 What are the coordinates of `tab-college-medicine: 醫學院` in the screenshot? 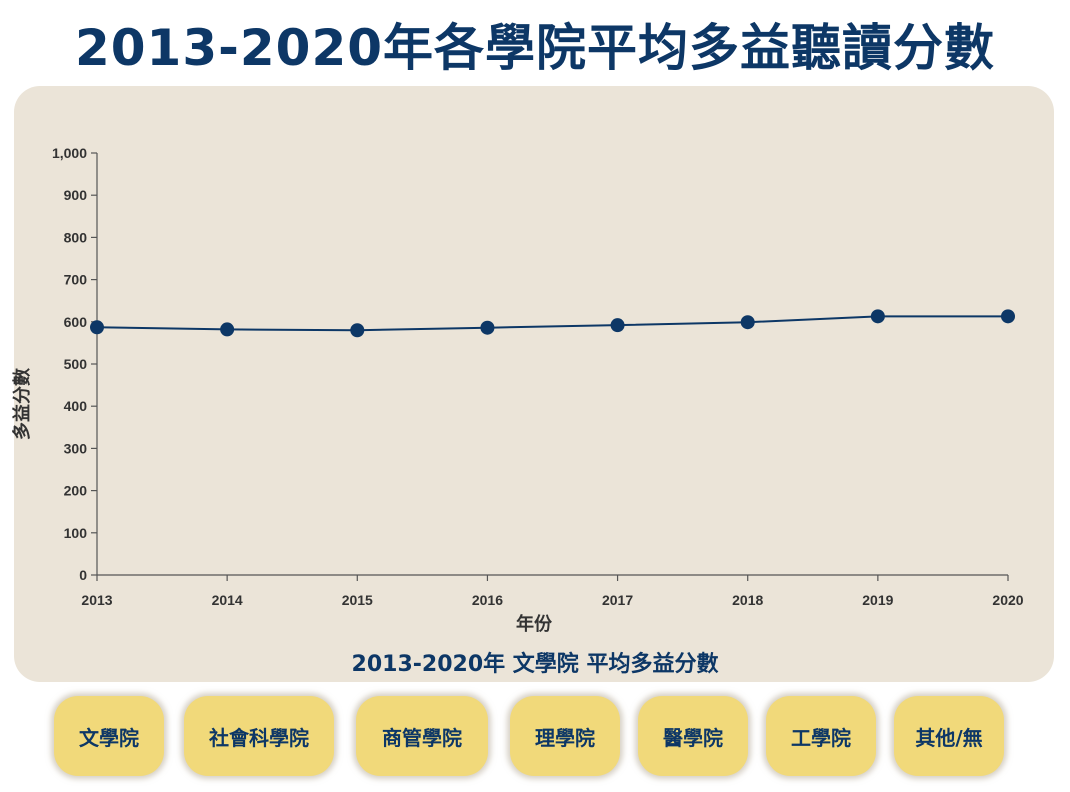 It's located at (693, 736).